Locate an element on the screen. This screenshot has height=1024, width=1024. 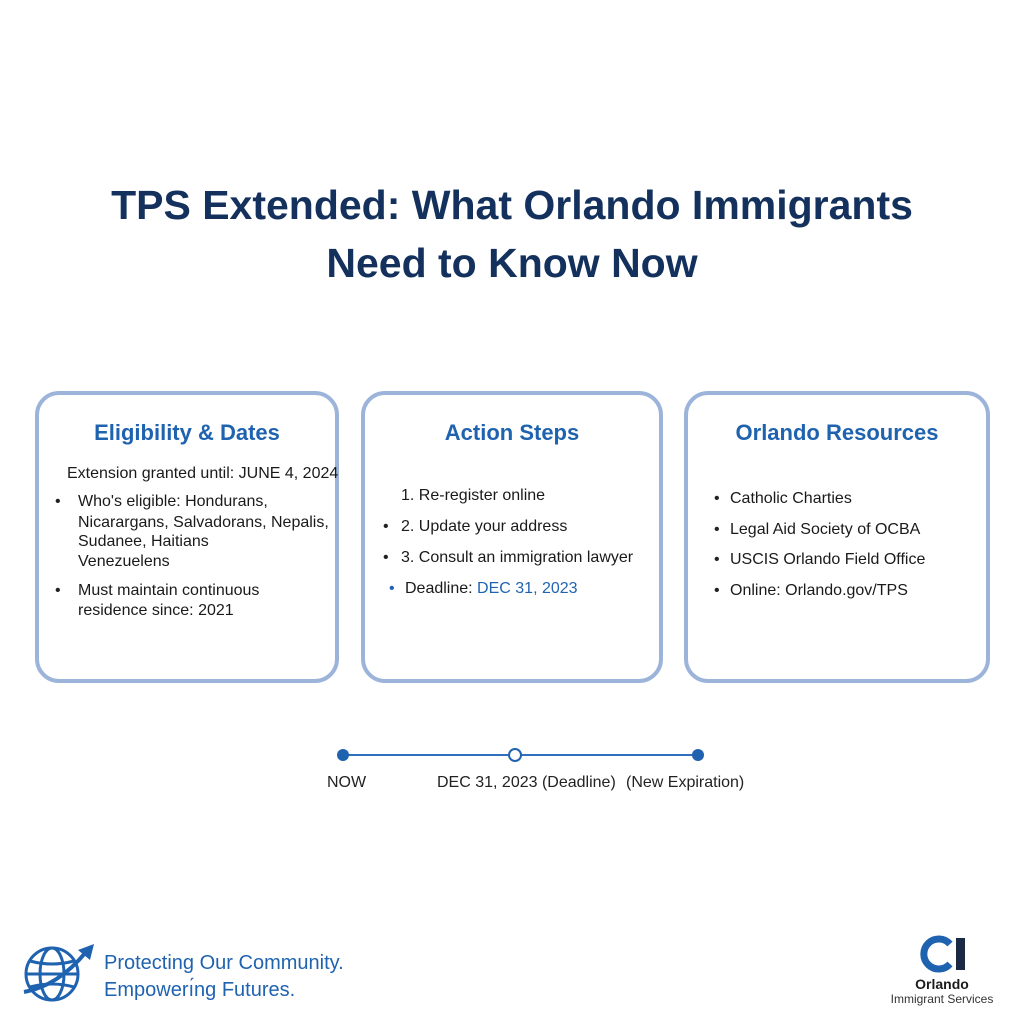
step-3: 3. Consult an immigration lawyer is located at coordinates (517, 557).